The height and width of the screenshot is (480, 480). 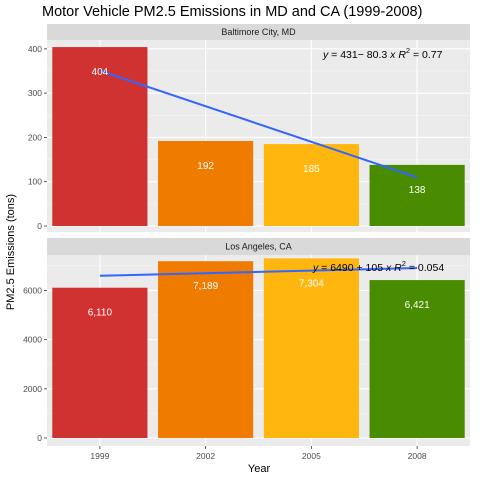 I want to click on bar-value-label: 138, so click(x=417, y=190).